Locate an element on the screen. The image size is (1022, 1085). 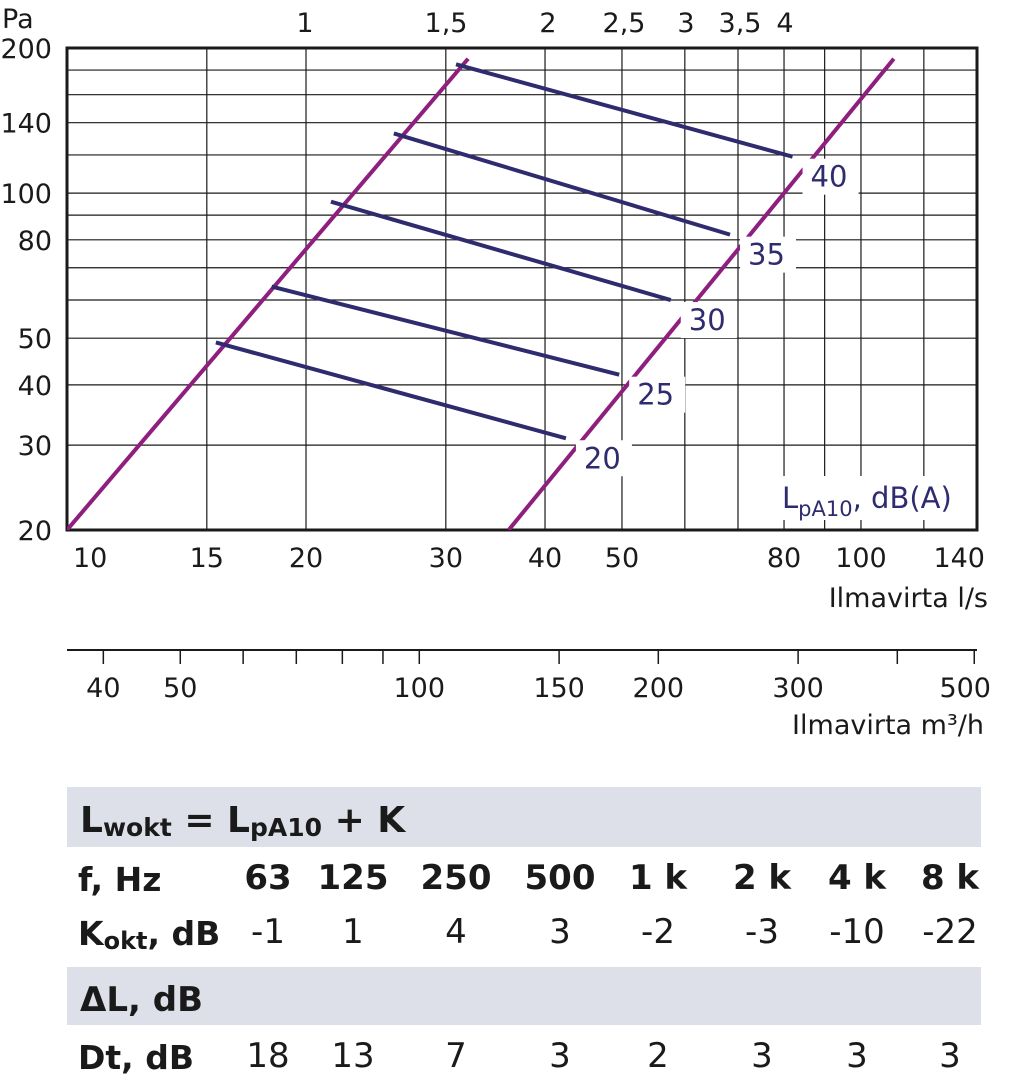
frequency-cell: 1 k is located at coordinates (658, 878).